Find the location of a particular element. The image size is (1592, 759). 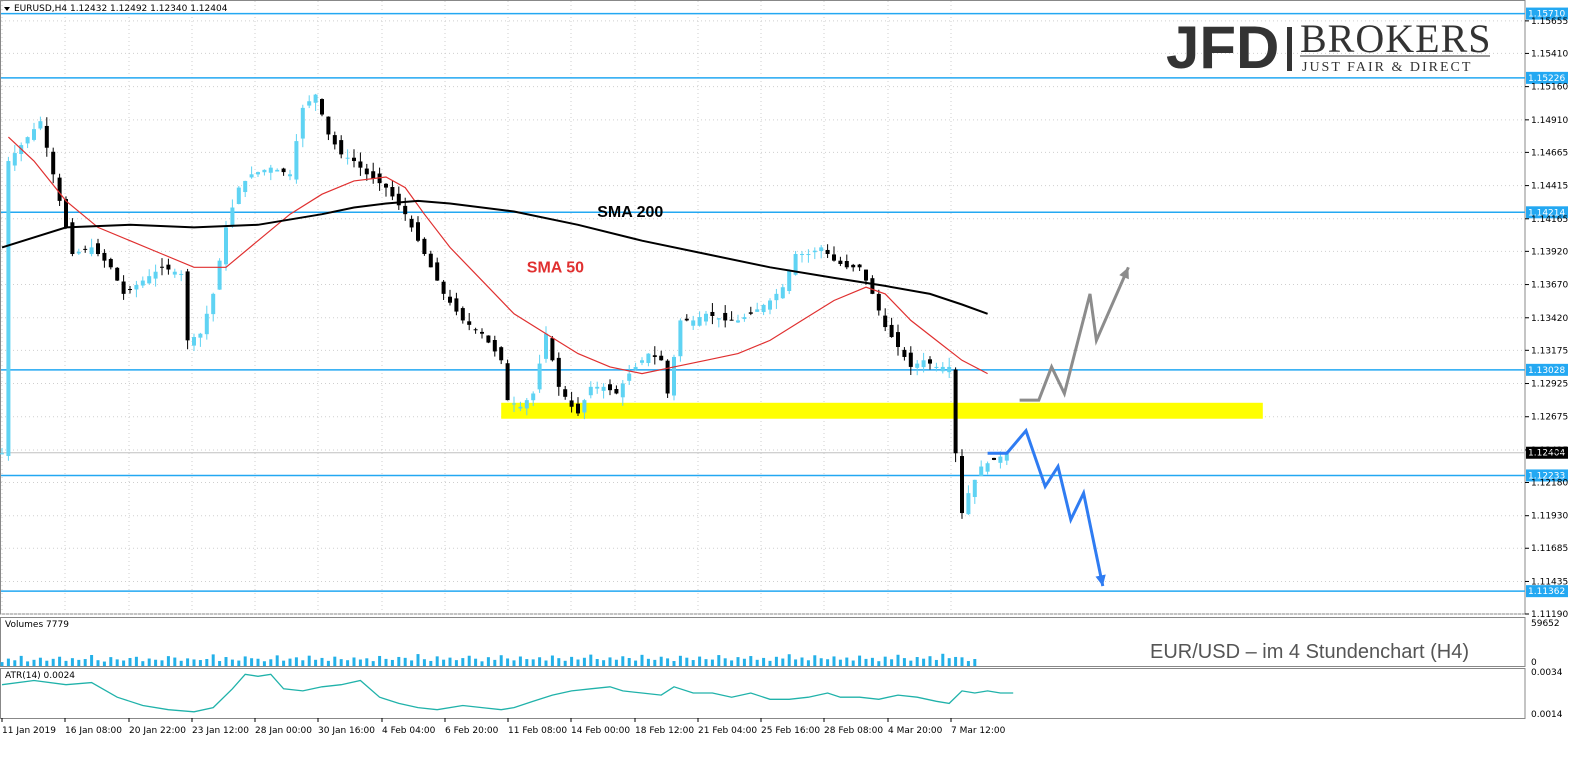

y-tick-label: 1.12925 is located at coordinates (1549, 385).